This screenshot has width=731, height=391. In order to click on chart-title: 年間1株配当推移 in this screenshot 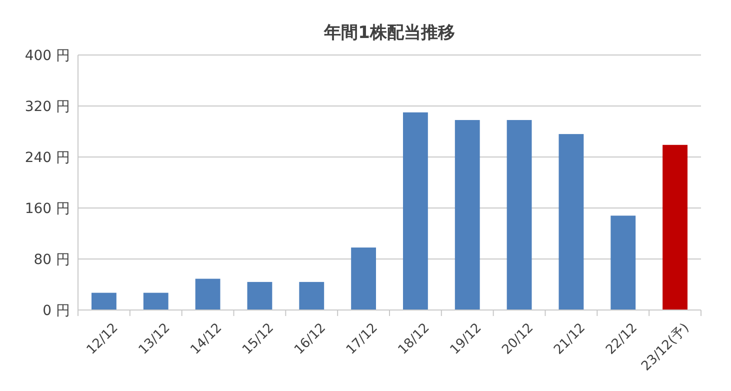, I will do `click(389, 33)`.